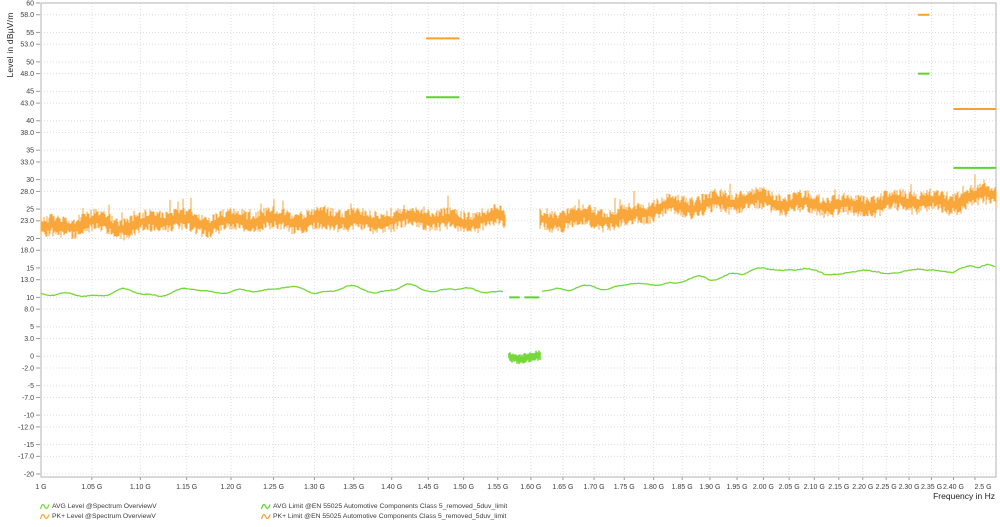  Describe the element at coordinates (27, 45) in the screenshot. I see `svg-text: 53.0` at that location.